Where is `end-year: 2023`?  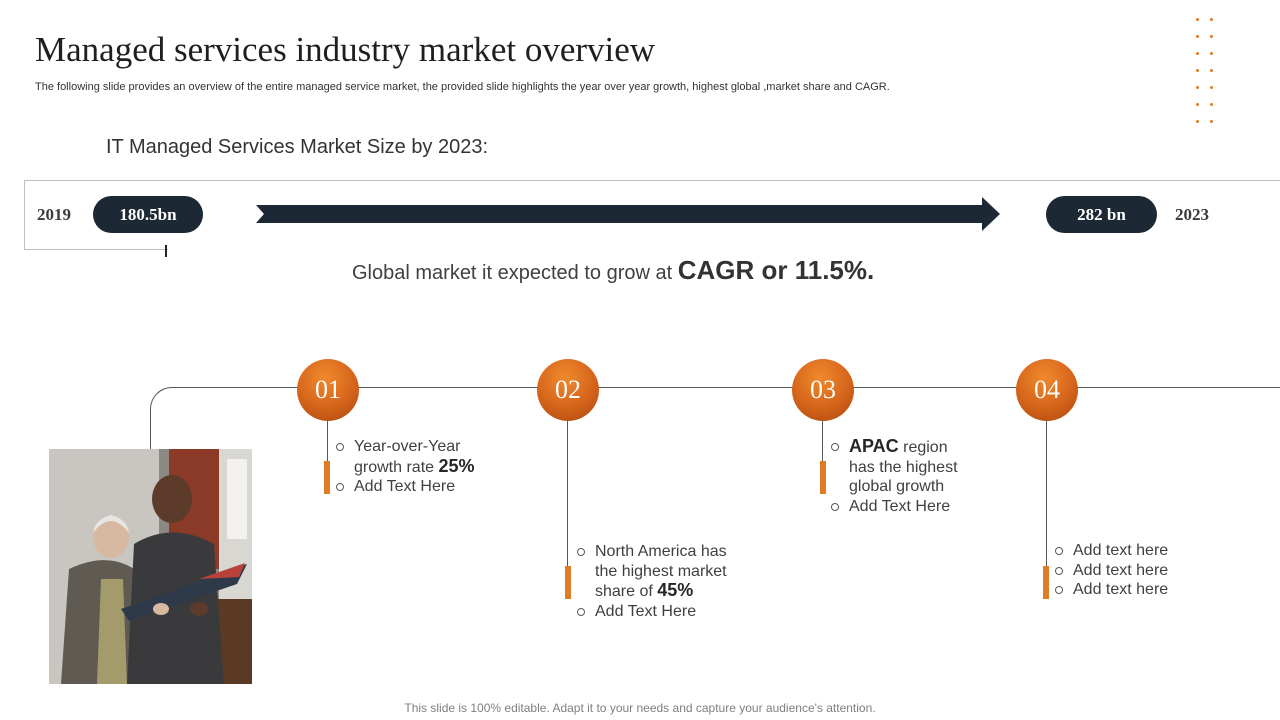 end-year: 2023 is located at coordinates (1192, 214).